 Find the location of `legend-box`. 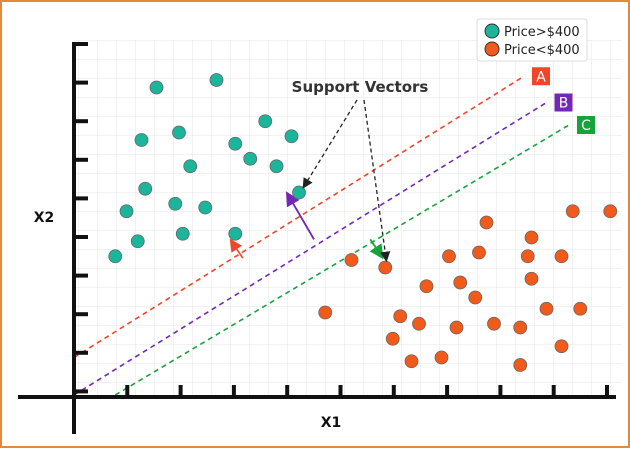

legend-box is located at coordinates (532, 40).